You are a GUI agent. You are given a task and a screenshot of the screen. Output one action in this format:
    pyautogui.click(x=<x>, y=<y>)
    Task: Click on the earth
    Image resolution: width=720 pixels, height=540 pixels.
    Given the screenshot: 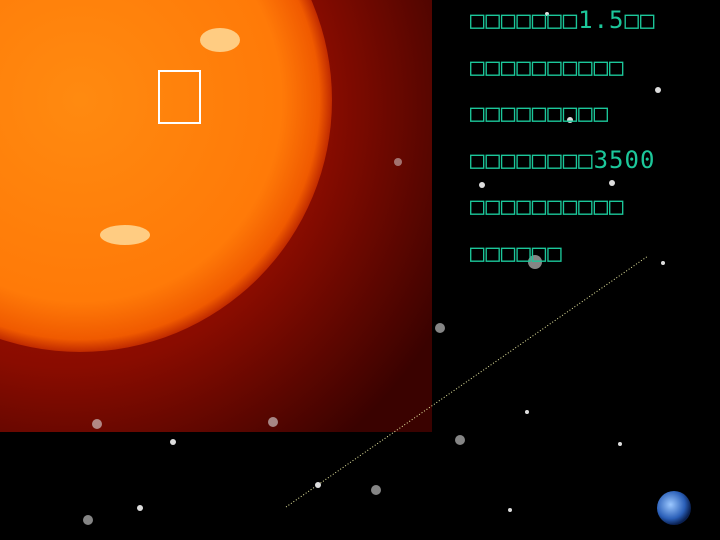 What is the action you would take?
    pyautogui.click(x=674, y=508)
    